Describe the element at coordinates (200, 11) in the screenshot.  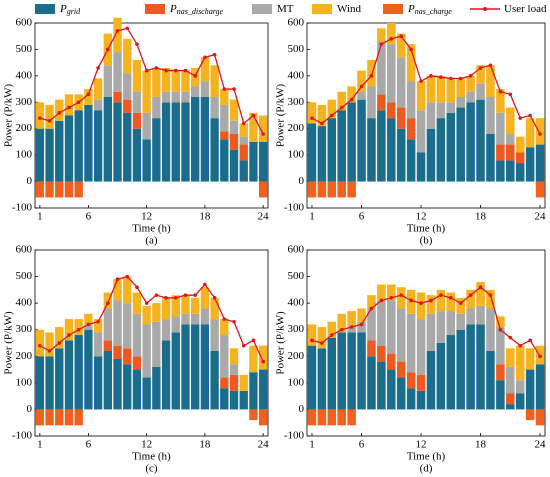
I see `legend-label-sub: nas_discharge` at that location.